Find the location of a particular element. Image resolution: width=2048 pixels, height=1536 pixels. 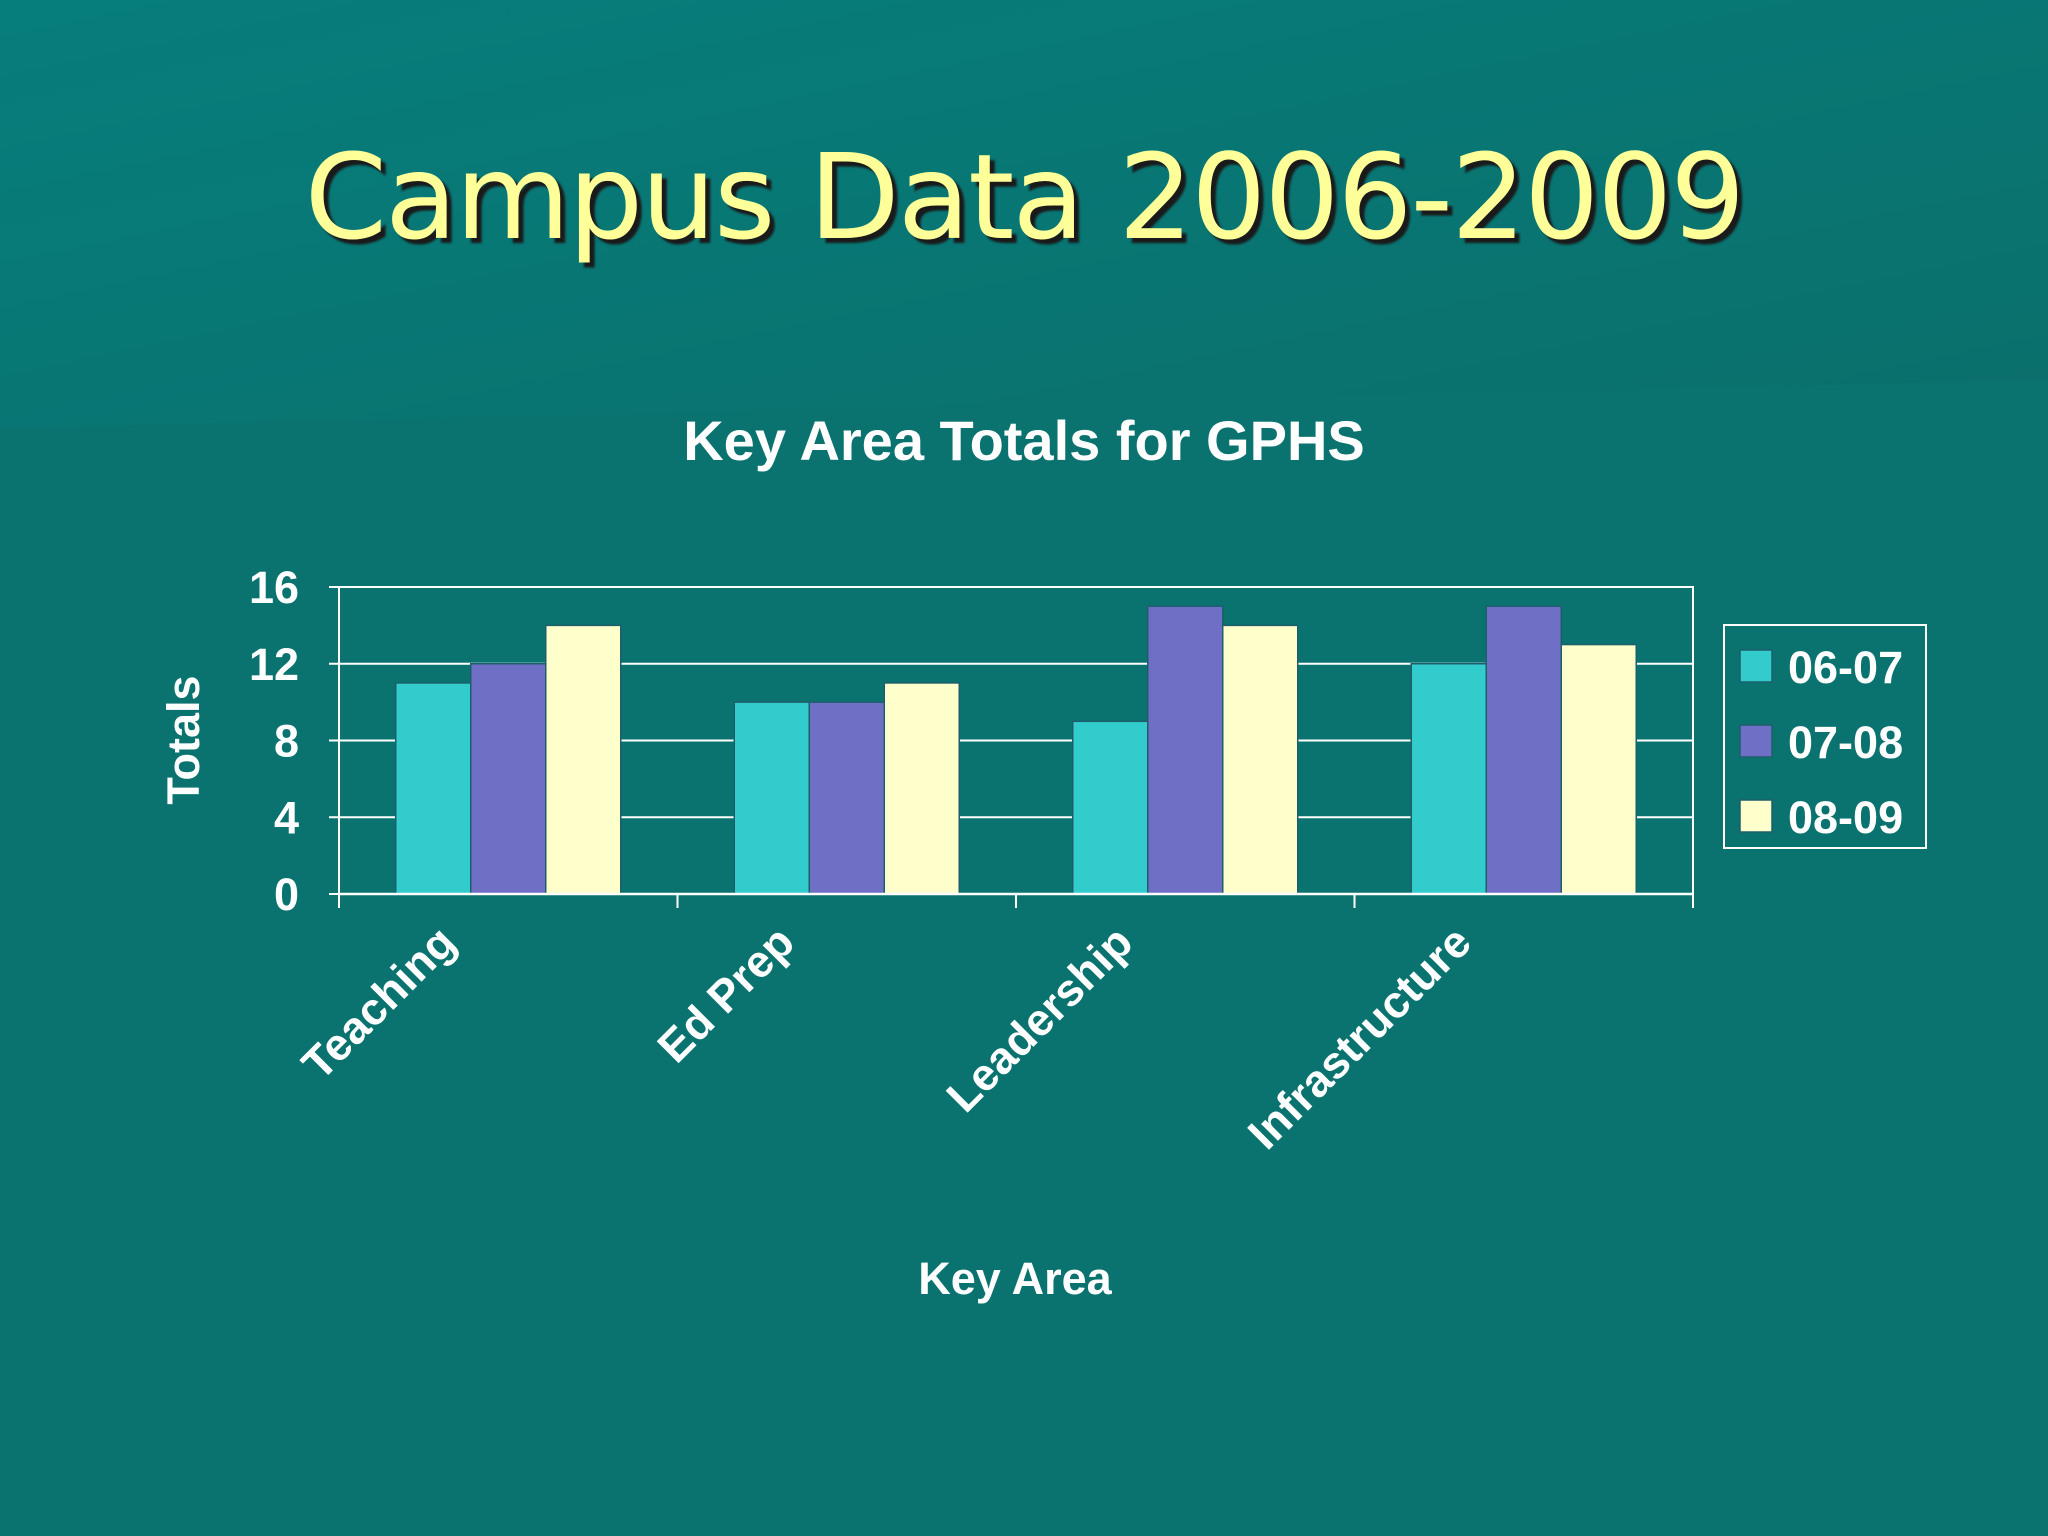

x-axis-label: Key Area is located at coordinates (1015, 1278).